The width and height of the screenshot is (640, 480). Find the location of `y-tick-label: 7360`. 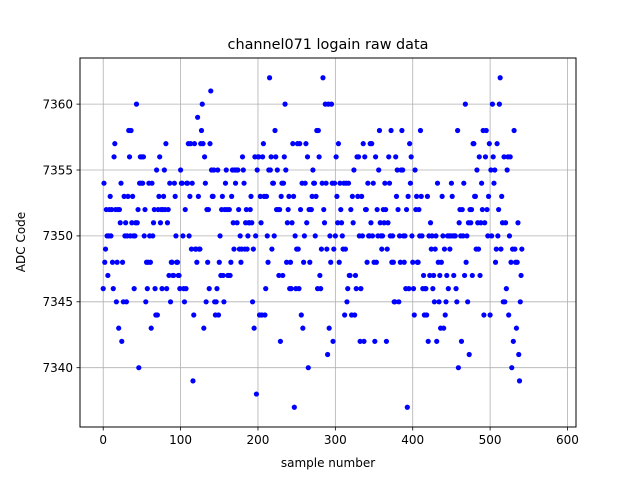

y-tick-label: 7360 is located at coordinates (57, 104).